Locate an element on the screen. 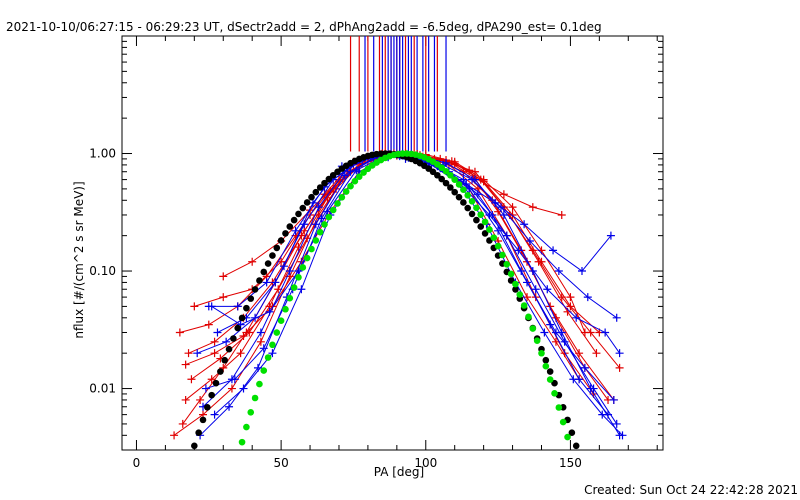 The height and width of the screenshot is (500, 800). y-axis-label: nflux [#/(cm^2 s sr MeV)] is located at coordinates (79, 259).